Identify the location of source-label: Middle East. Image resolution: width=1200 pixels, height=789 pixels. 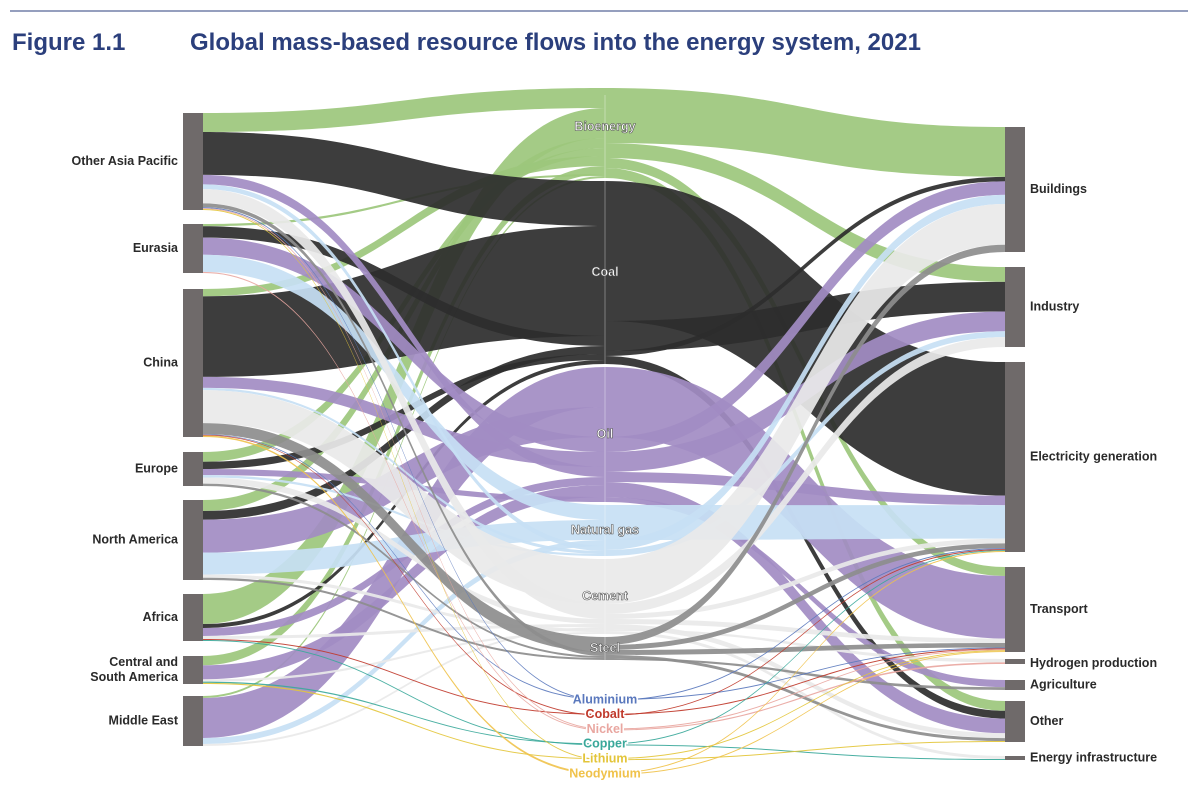
(144, 720).